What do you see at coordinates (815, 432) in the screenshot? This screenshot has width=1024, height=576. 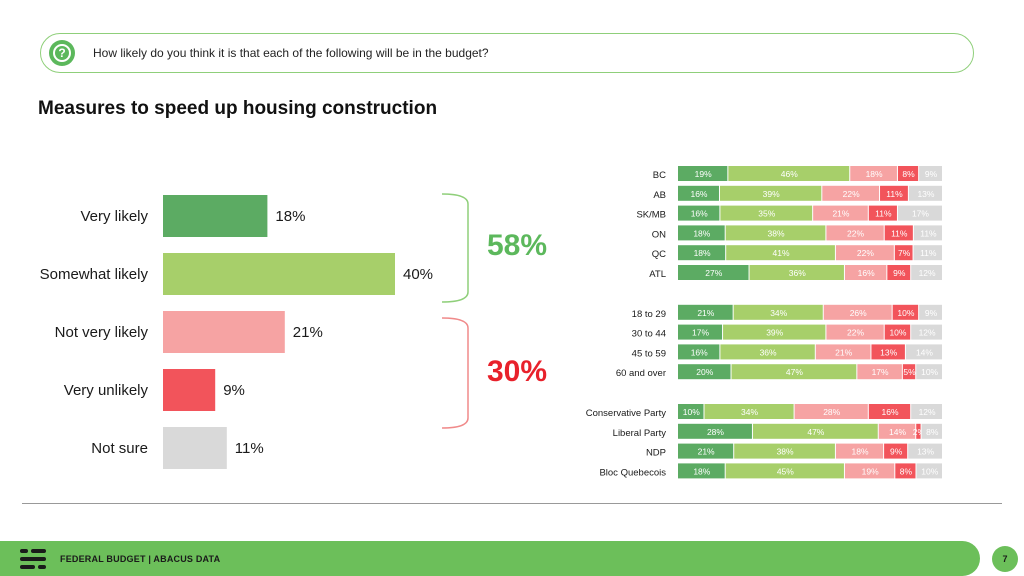 I see `segment-label: 47%` at bounding box center [815, 432].